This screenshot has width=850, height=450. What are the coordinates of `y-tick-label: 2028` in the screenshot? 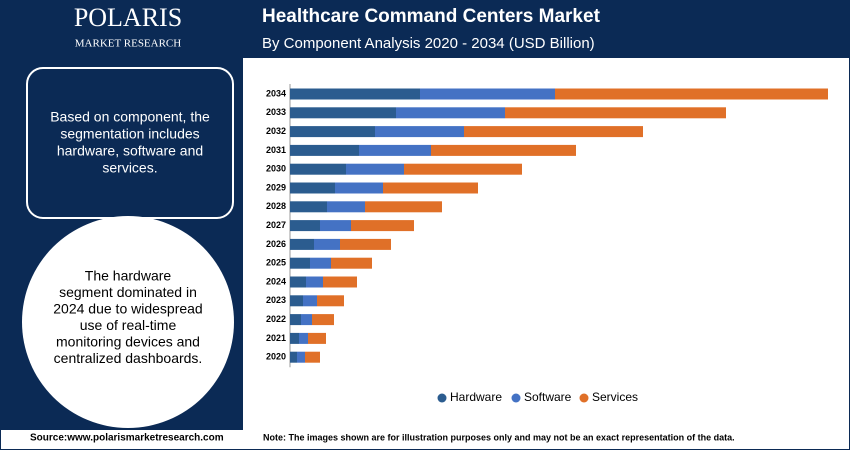 It's located at (276, 206).